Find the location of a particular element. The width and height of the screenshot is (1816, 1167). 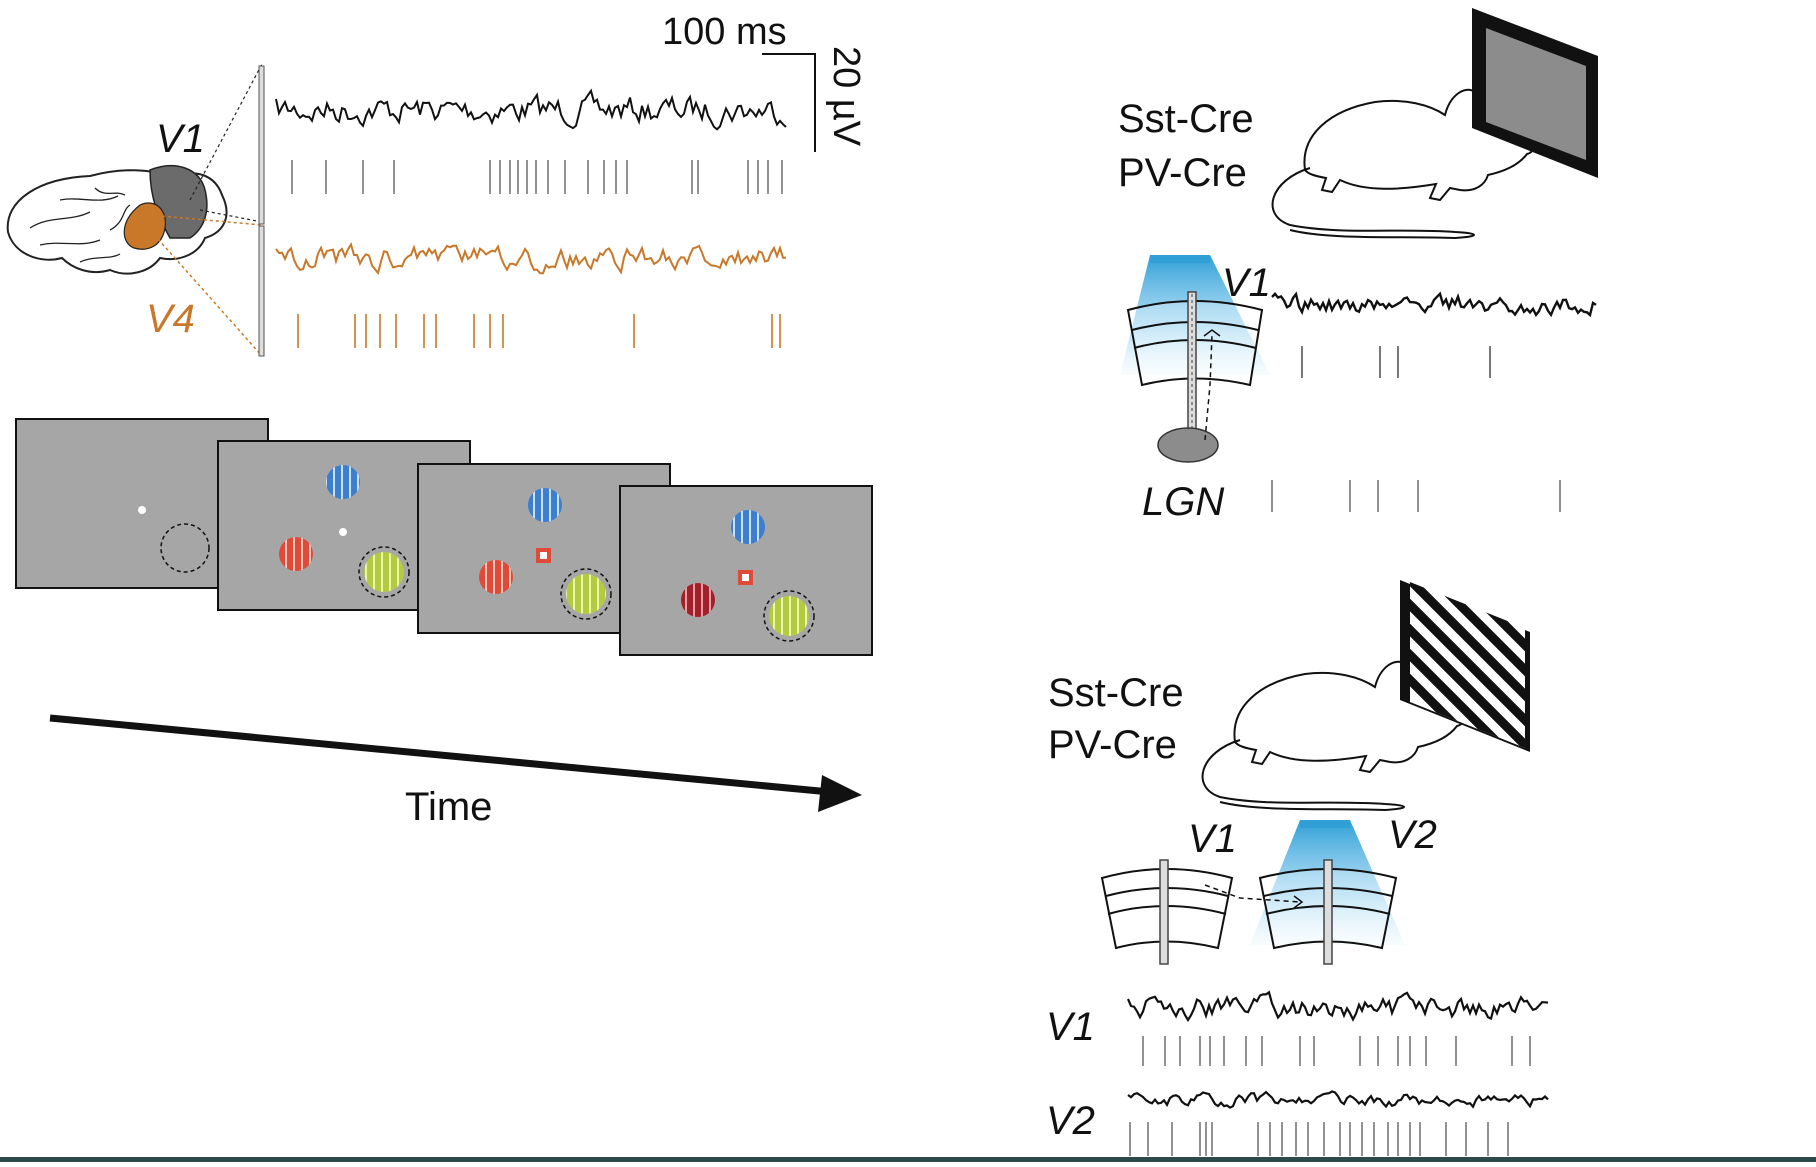

lgn-nucleus is located at coordinates (1188, 445).